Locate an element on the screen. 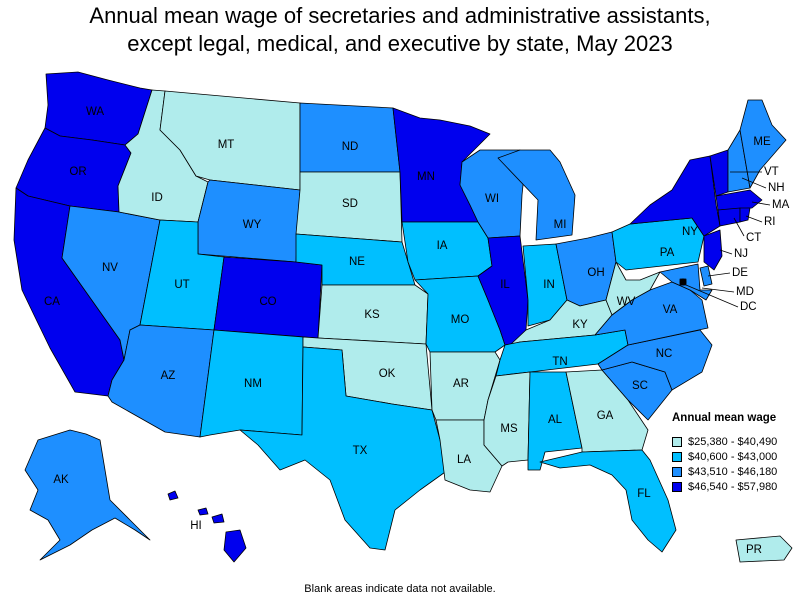 The width and height of the screenshot is (800, 600). state-label-ms: MS is located at coordinates (509, 429).